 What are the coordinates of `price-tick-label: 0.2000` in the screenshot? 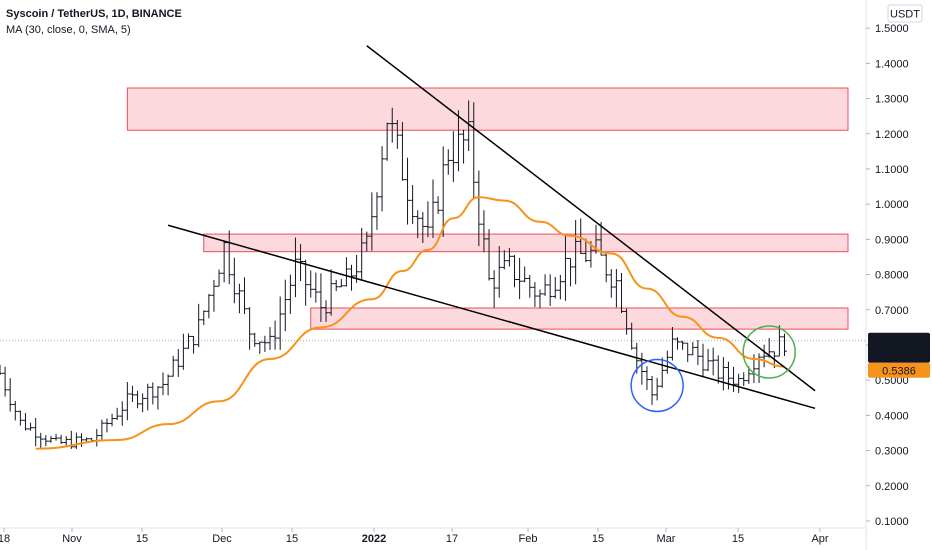 It's located at (892, 487).